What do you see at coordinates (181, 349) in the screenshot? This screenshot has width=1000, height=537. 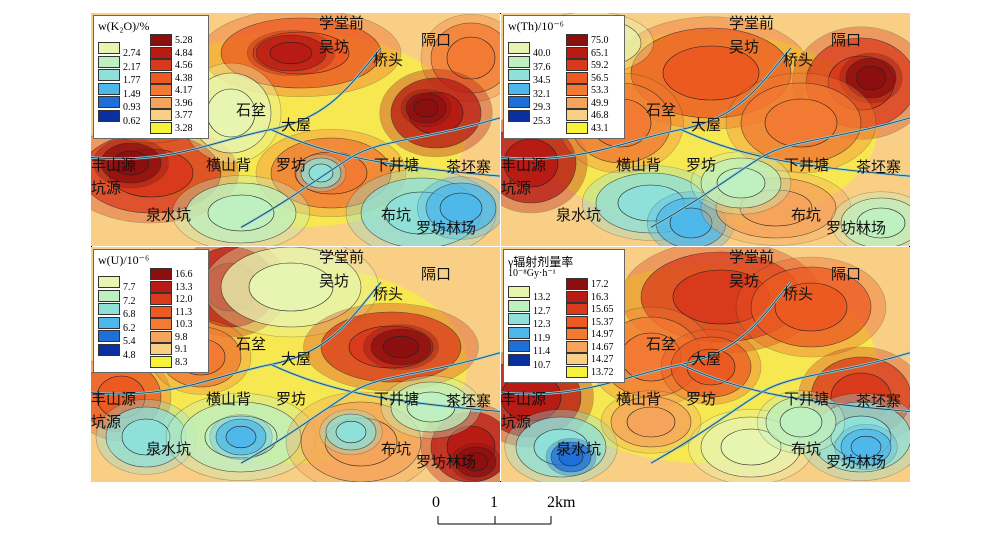 I see `legend-value: 9.1` at bounding box center [181, 349].